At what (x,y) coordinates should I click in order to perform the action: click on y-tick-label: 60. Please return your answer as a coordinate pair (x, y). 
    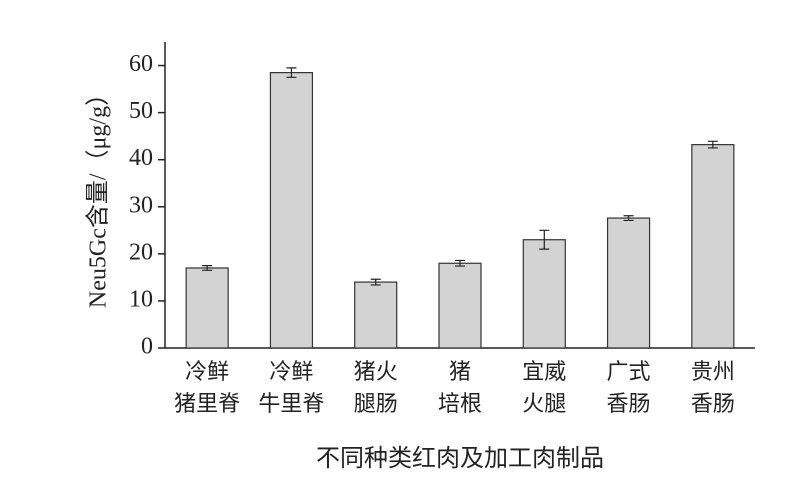
    Looking at the image, I should click on (141, 64).